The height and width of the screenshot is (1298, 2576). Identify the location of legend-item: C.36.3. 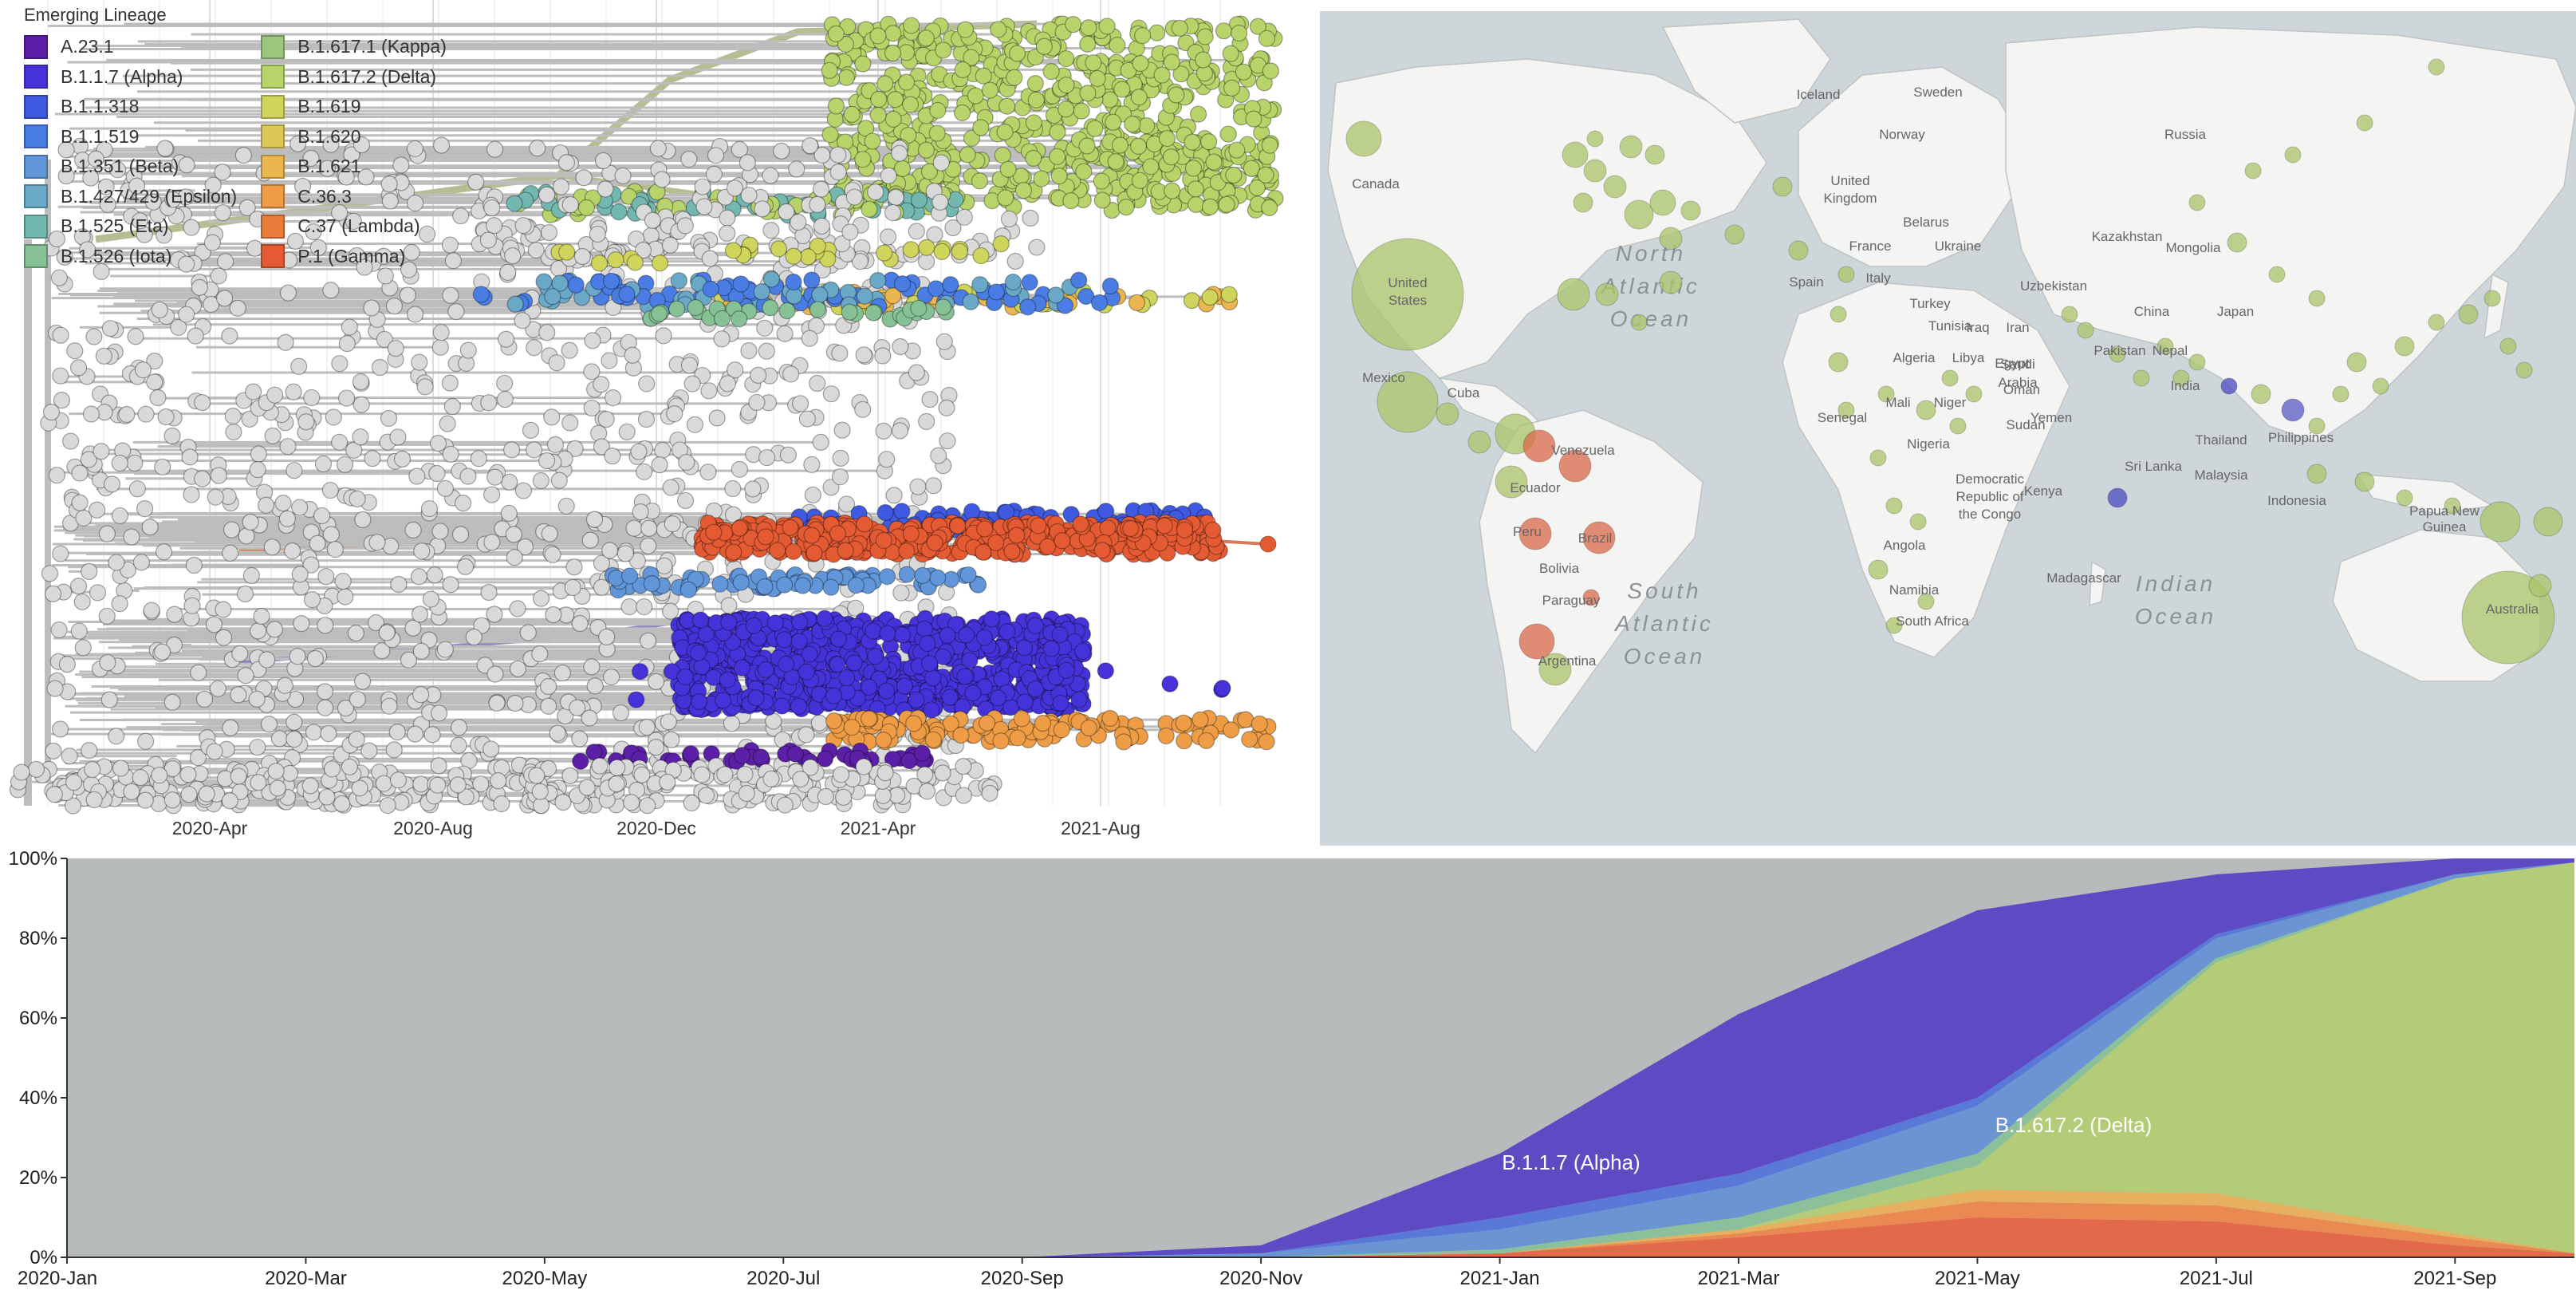
(354, 197).